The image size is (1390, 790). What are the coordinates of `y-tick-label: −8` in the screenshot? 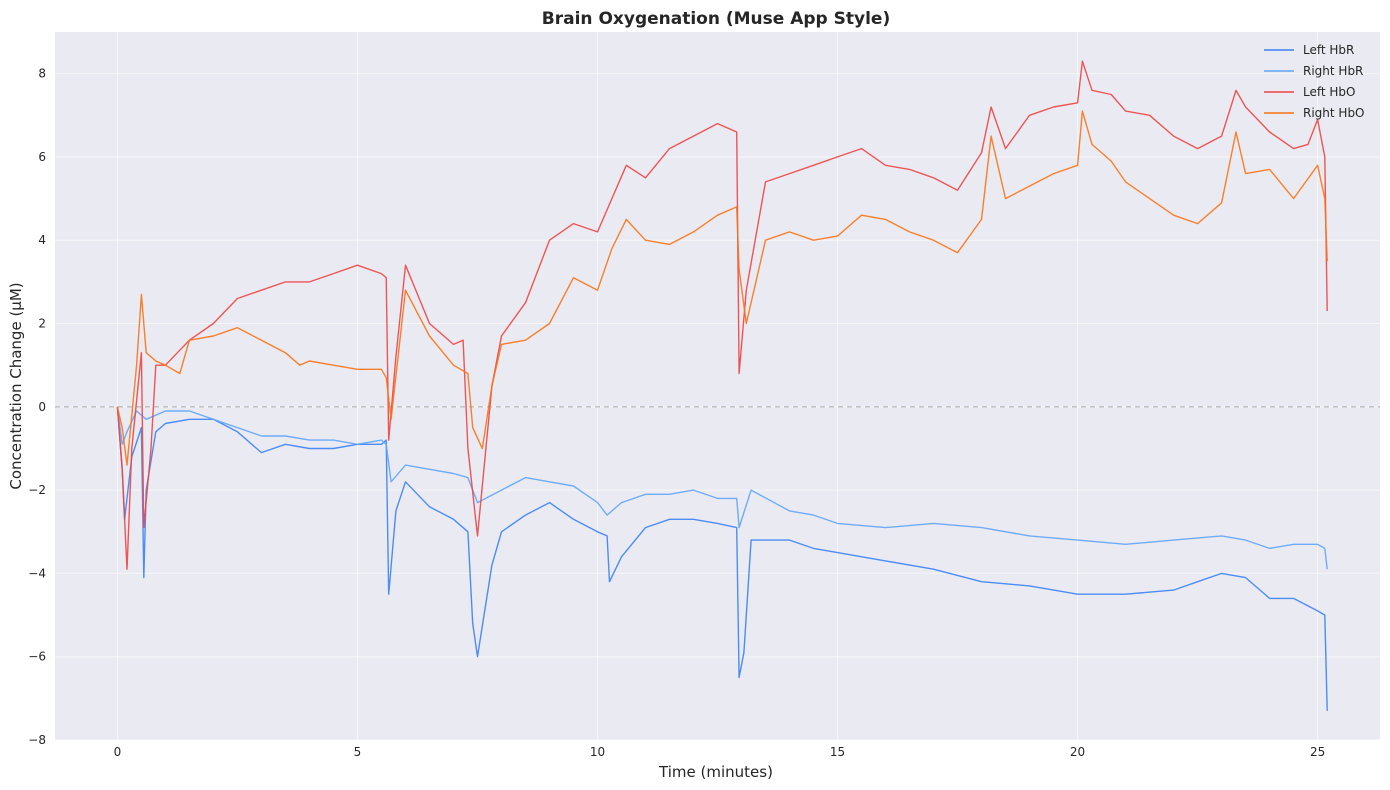 It's located at (37, 740).